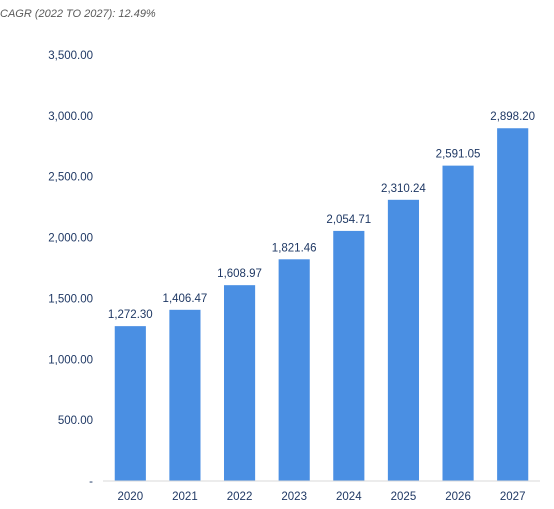 Image resolution: width=554 pixels, height=509 pixels. What do you see at coordinates (70, 360) in the screenshot?
I see `y-tick-label: 1,000.00` at bounding box center [70, 360].